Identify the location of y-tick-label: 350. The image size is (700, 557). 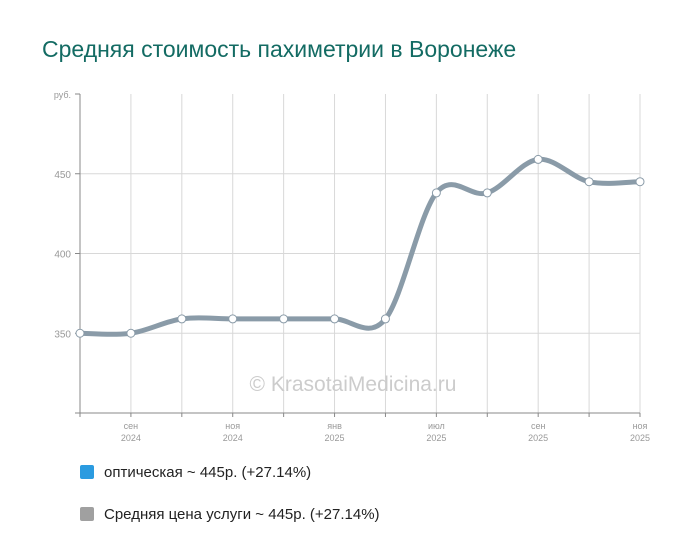
(62, 334).